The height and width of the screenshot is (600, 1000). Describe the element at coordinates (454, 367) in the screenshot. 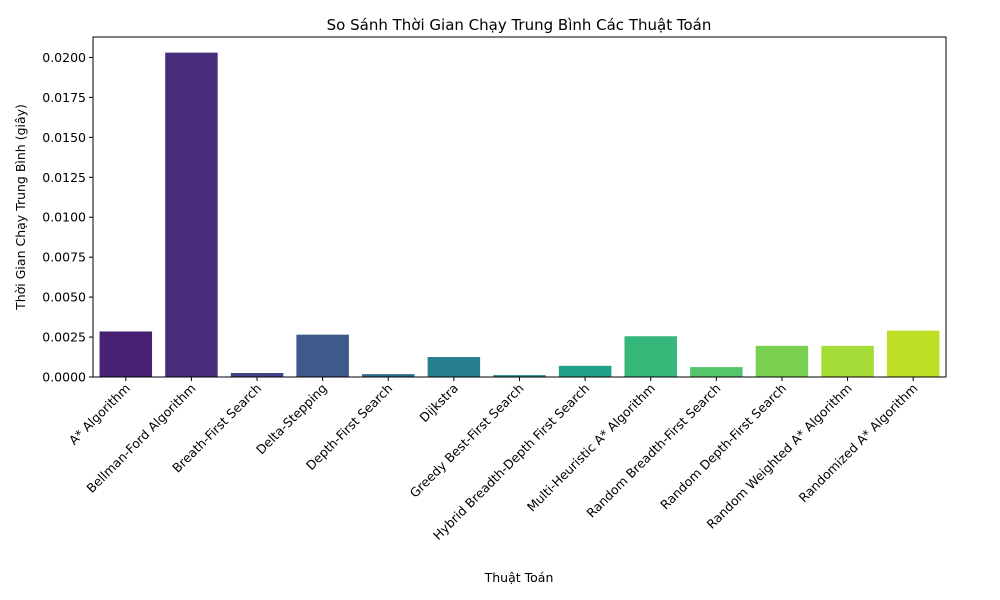

I see `bar-dijkstra` at that location.